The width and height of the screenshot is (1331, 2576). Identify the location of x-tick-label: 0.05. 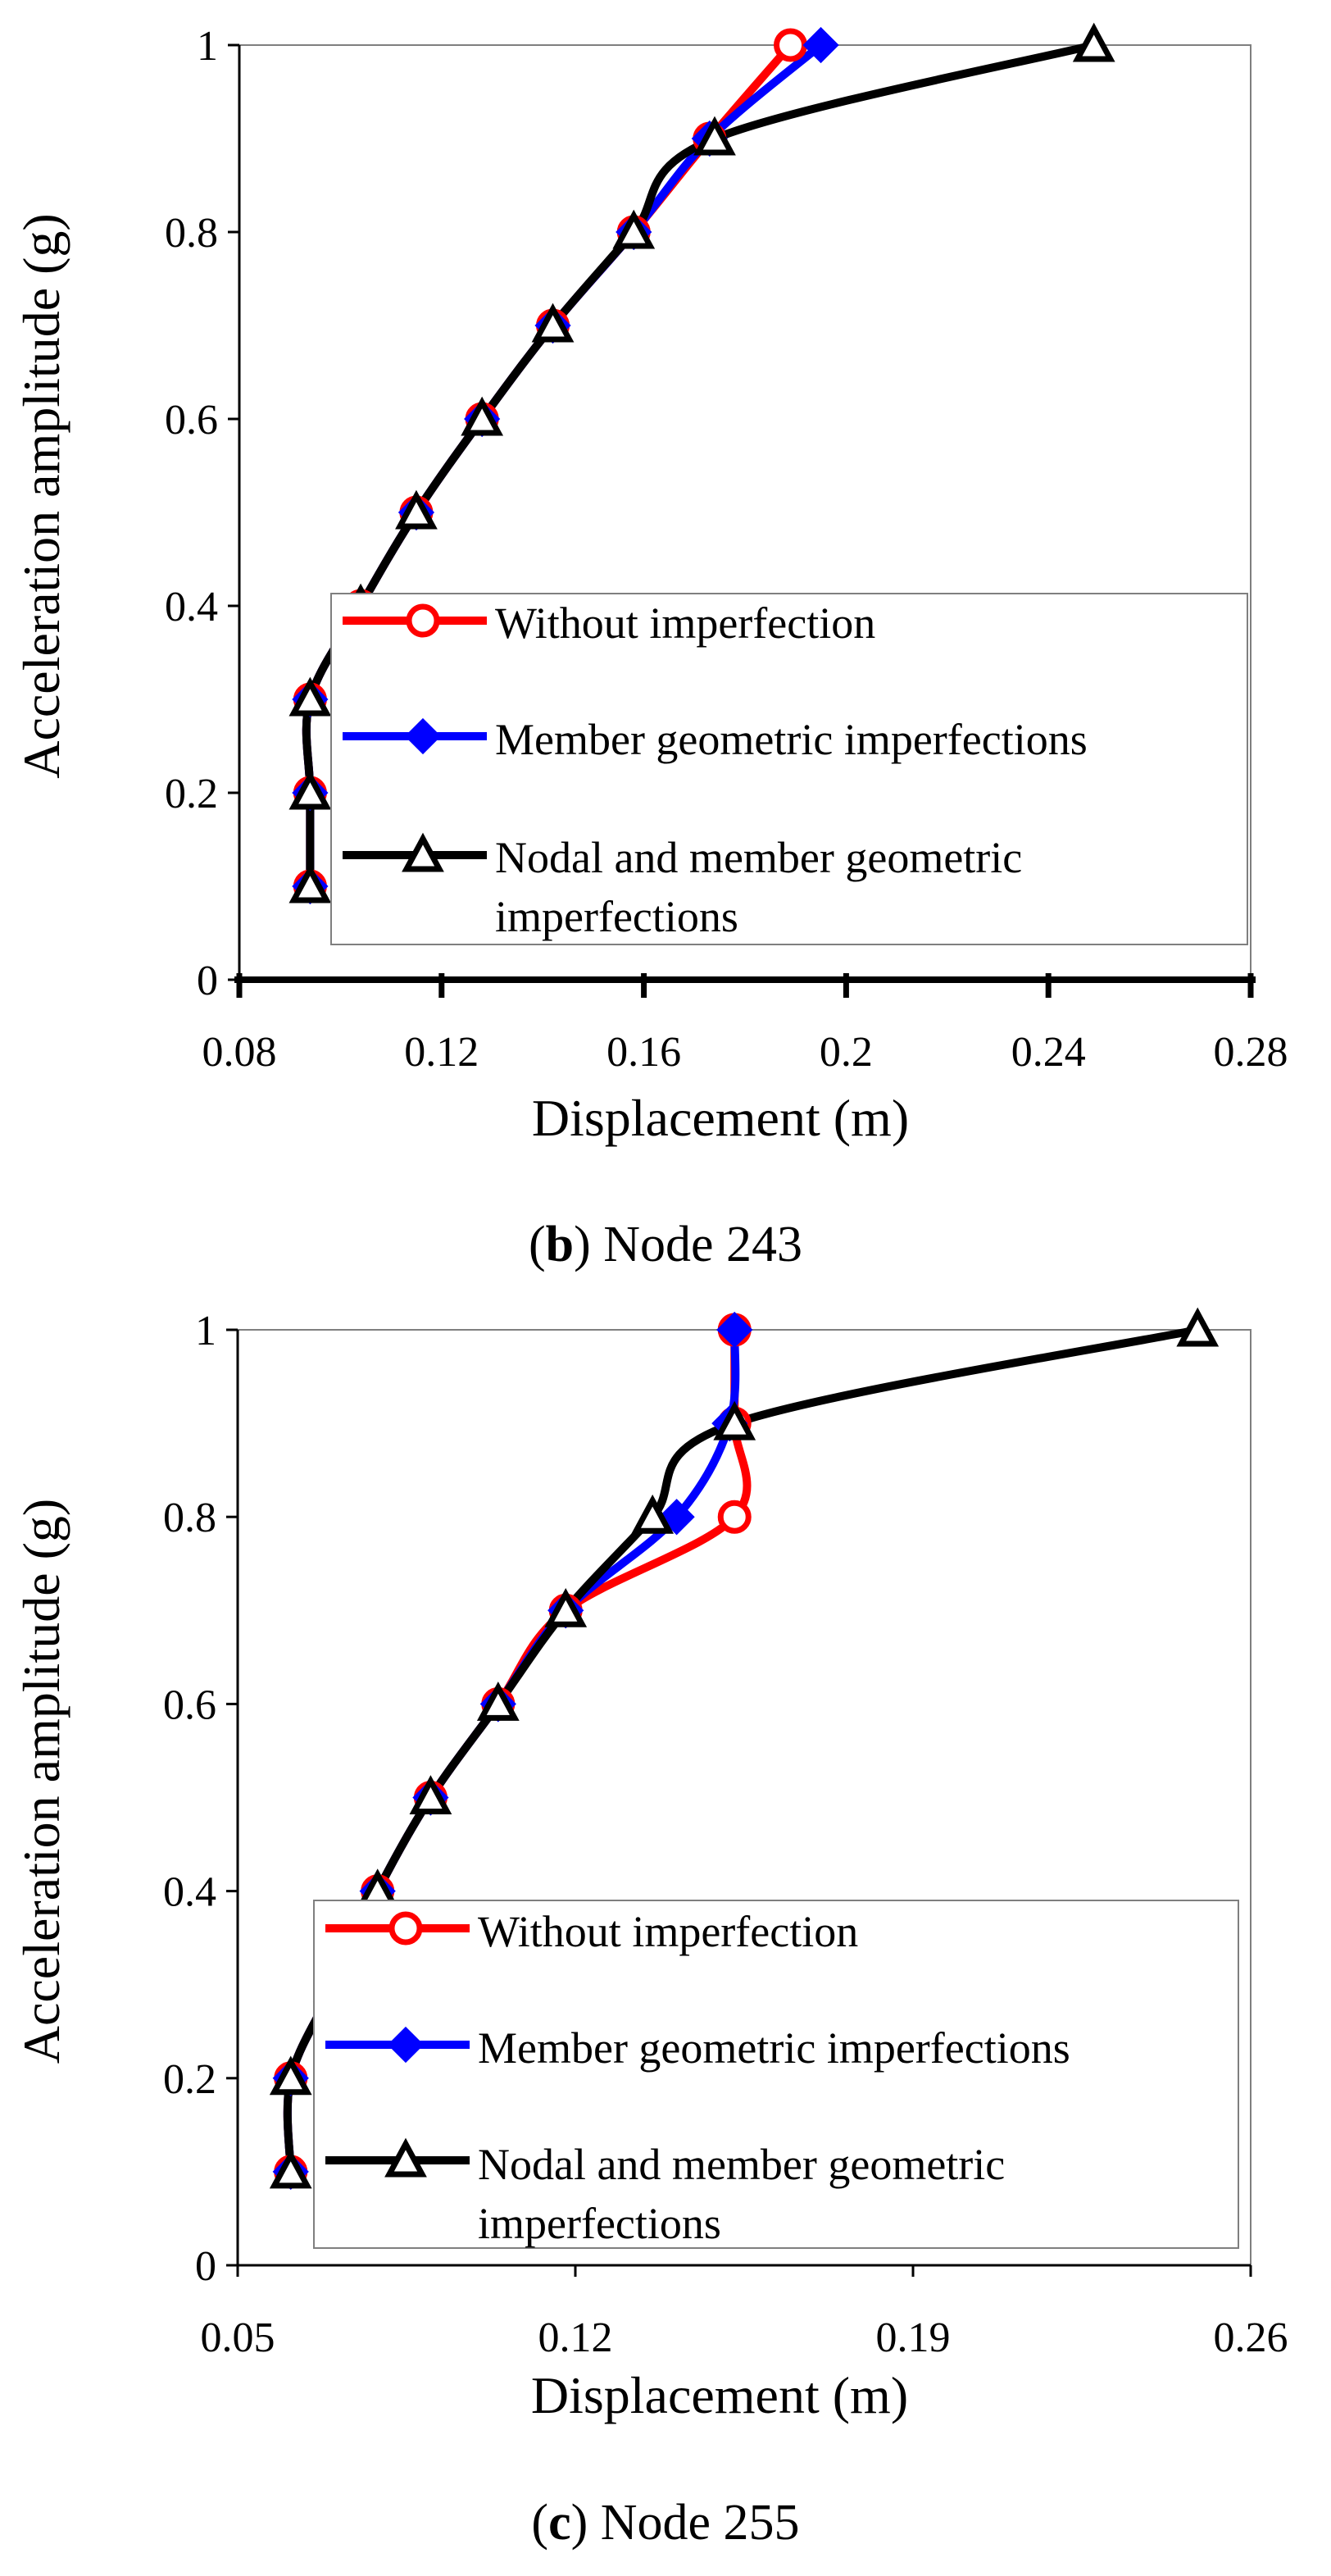
(238, 2337).